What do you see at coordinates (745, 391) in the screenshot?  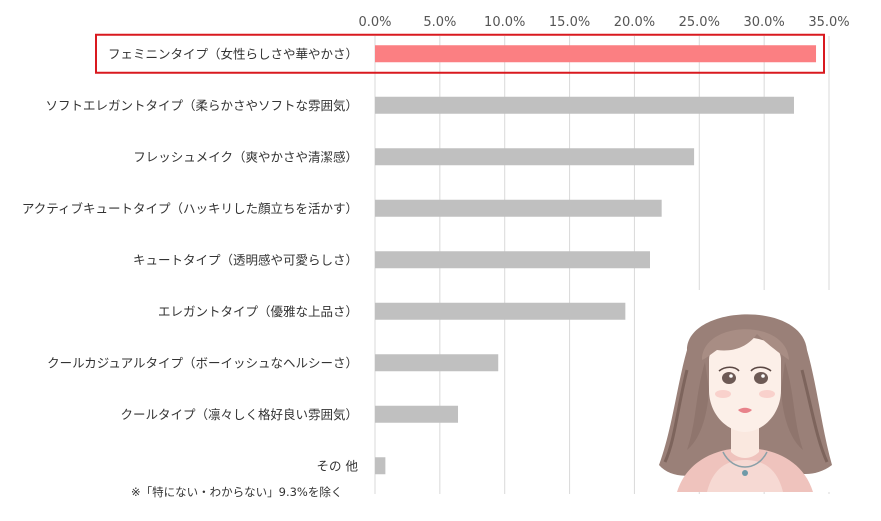 I see `woman-portrait-icon` at bounding box center [745, 391].